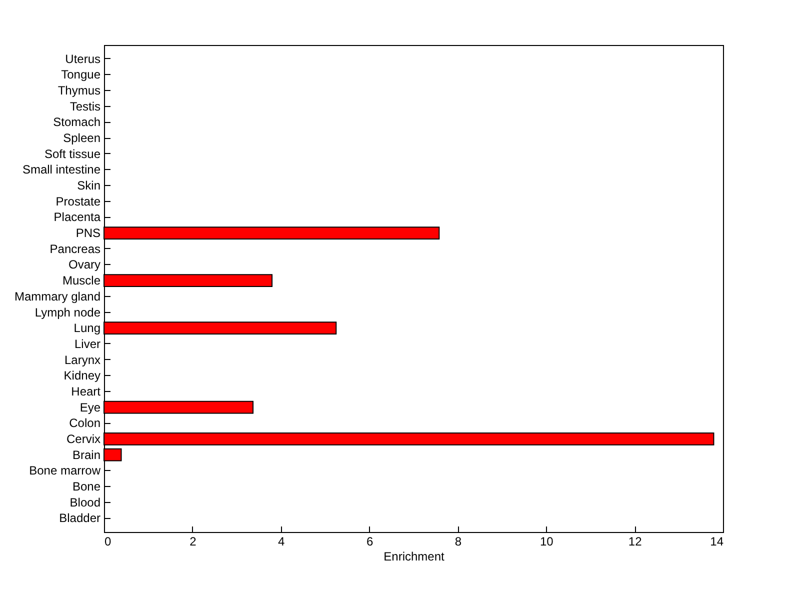 Image resolution: width=800 pixels, height=599 pixels. I want to click on y-tick-label: Colon, so click(84, 423).